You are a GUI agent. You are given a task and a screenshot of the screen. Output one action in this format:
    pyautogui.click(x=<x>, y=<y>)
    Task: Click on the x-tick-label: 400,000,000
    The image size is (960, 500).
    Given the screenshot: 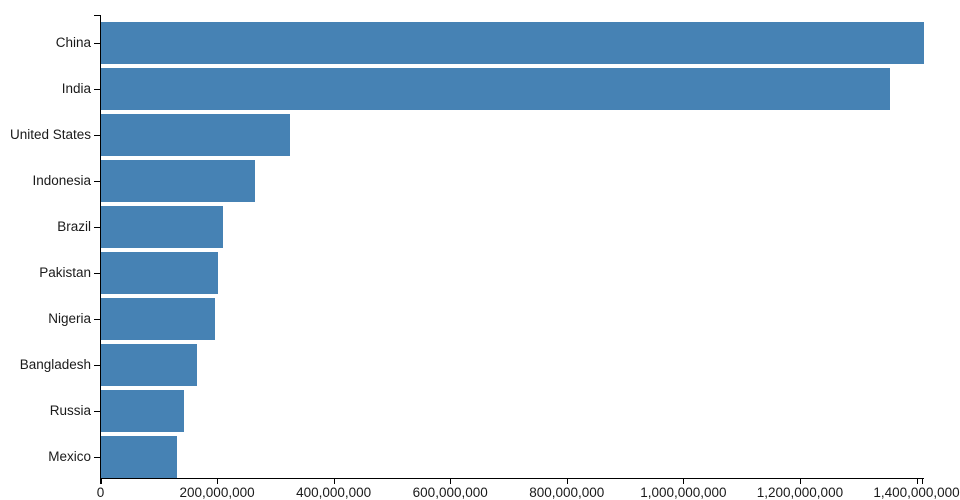 What is the action you would take?
    pyautogui.click(x=334, y=492)
    